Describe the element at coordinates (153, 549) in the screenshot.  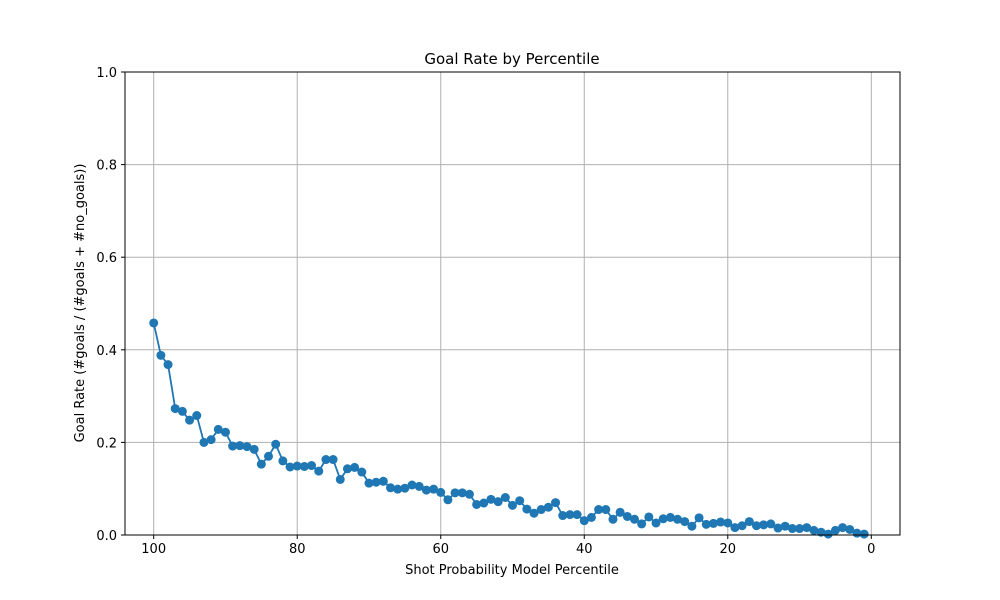
I see `x-tick-label: 100` at that location.